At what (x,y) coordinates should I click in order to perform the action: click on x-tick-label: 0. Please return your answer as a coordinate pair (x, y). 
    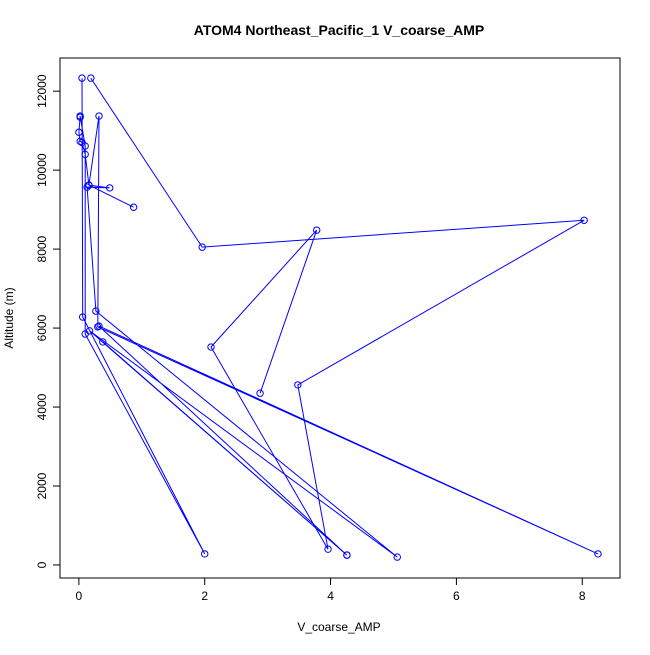
    Looking at the image, I should click on (79, 596).